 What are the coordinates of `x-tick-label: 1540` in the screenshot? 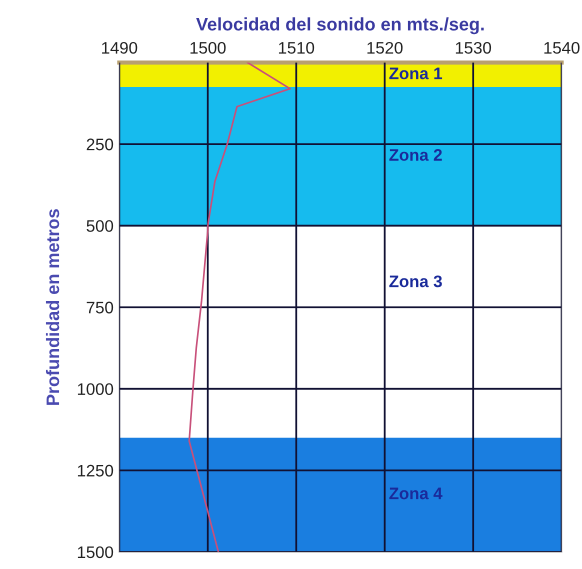 It's located at (562, 48).